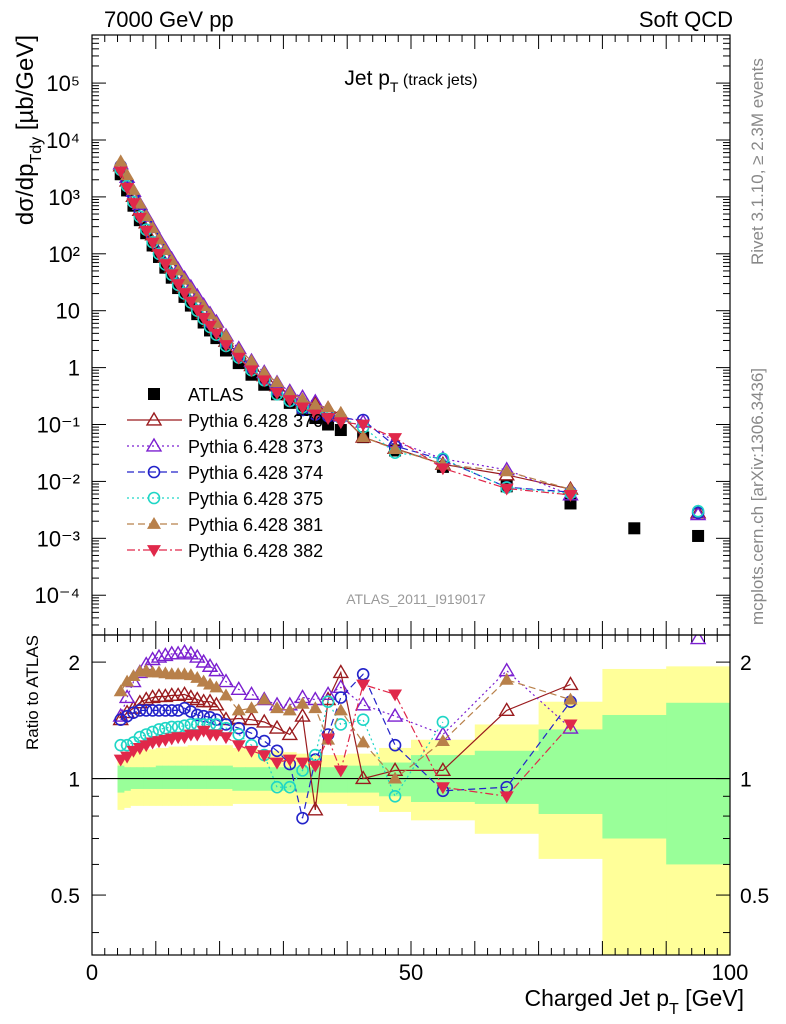 The image size is (786, 1024). I want to click on y-tick-label: 10, so click(68, 311).